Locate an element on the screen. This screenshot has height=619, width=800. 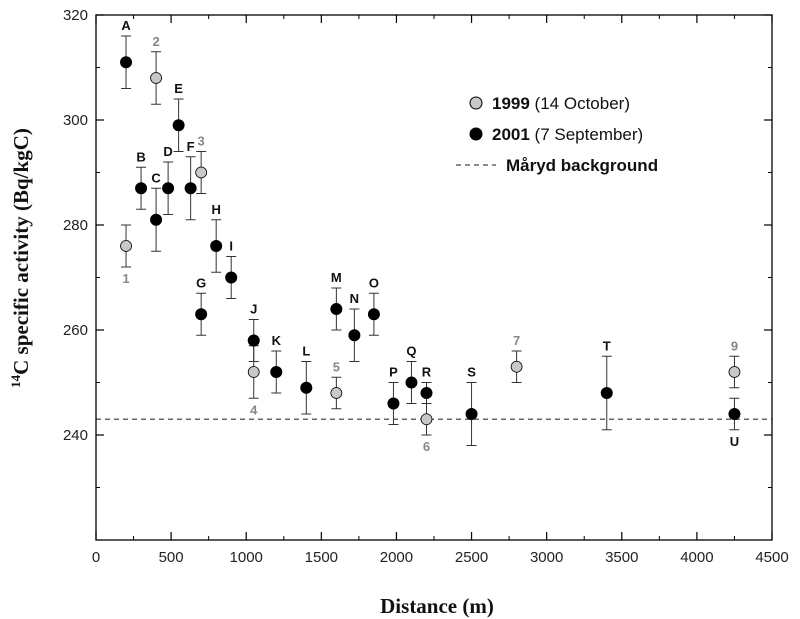
site-letter-label: R is located at coordinates (427, 372).